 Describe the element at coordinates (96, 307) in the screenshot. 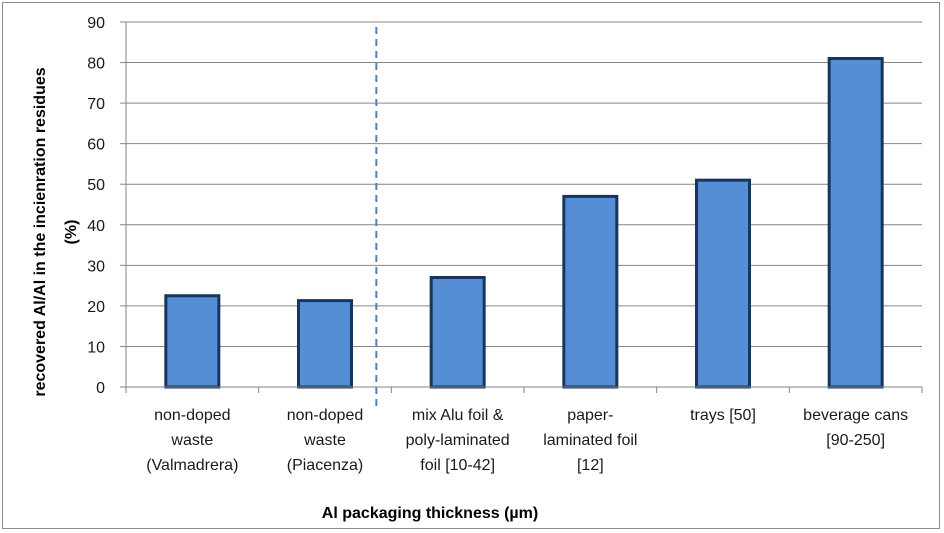

I see `y-tick-label: 20` at that location.